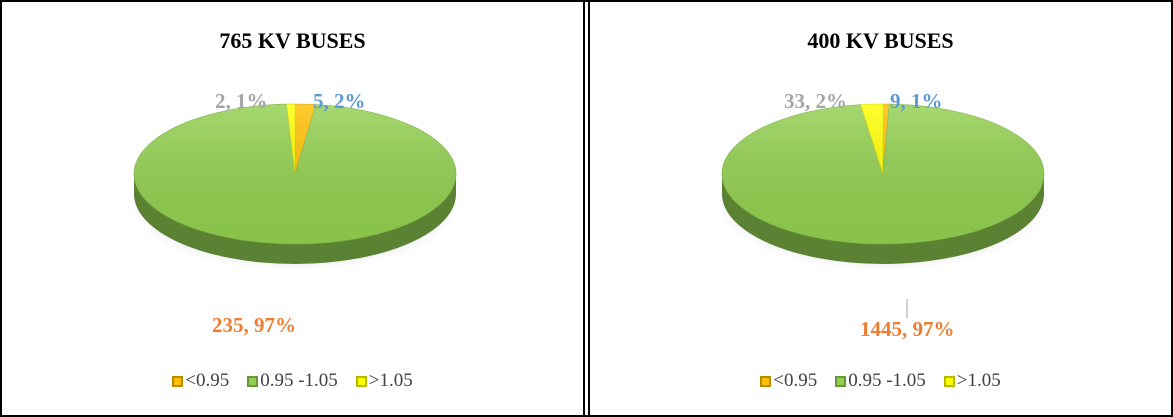  What do you see at coordinates (880, 40) in the screenshot?
I see `chart-title: 400 KV BUSES` at bounding box center [880, 40].